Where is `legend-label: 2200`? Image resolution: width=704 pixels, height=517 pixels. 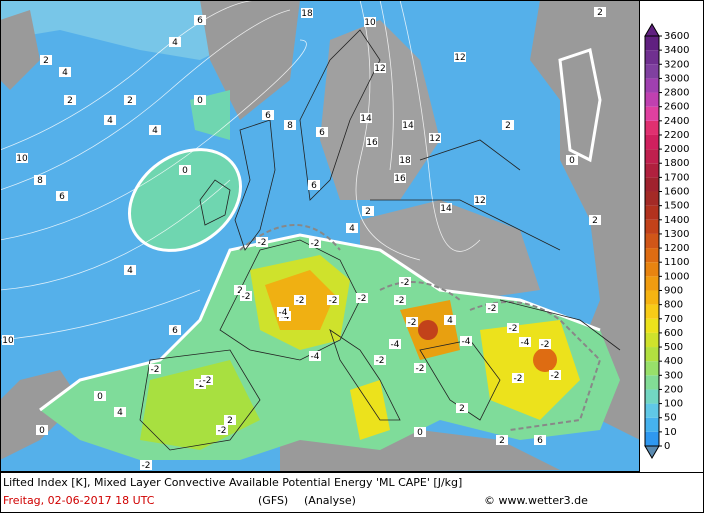
legend-label: 2200 is located at coordinates (676, 135).